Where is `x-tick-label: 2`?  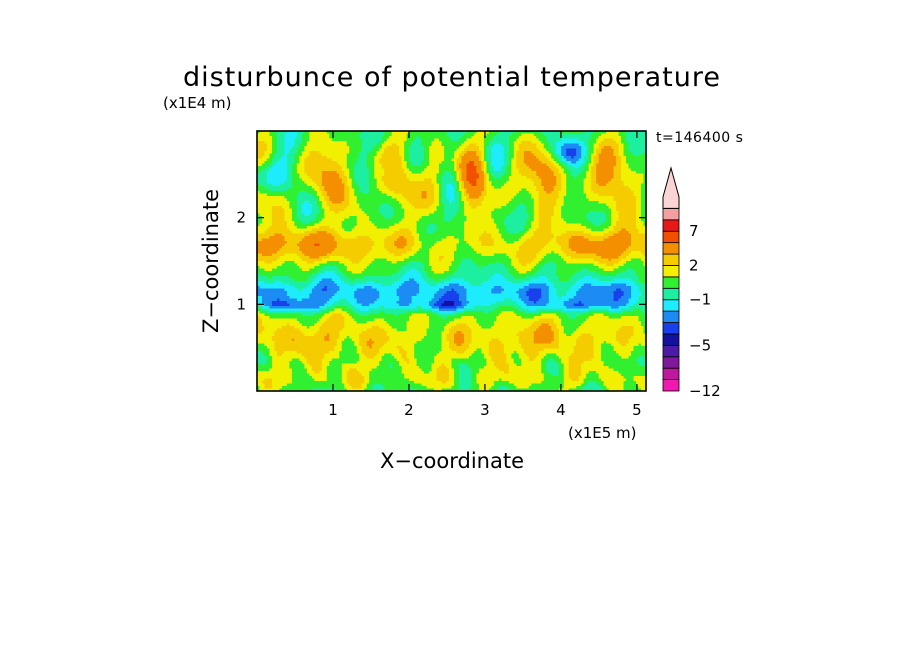 x-tick-label: 2 is located at coordinates (409, 410).